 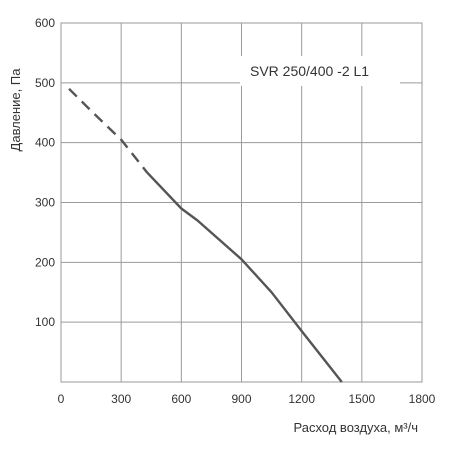 I want to click on x-tick-label: 1800, so click(x=422, y=399).